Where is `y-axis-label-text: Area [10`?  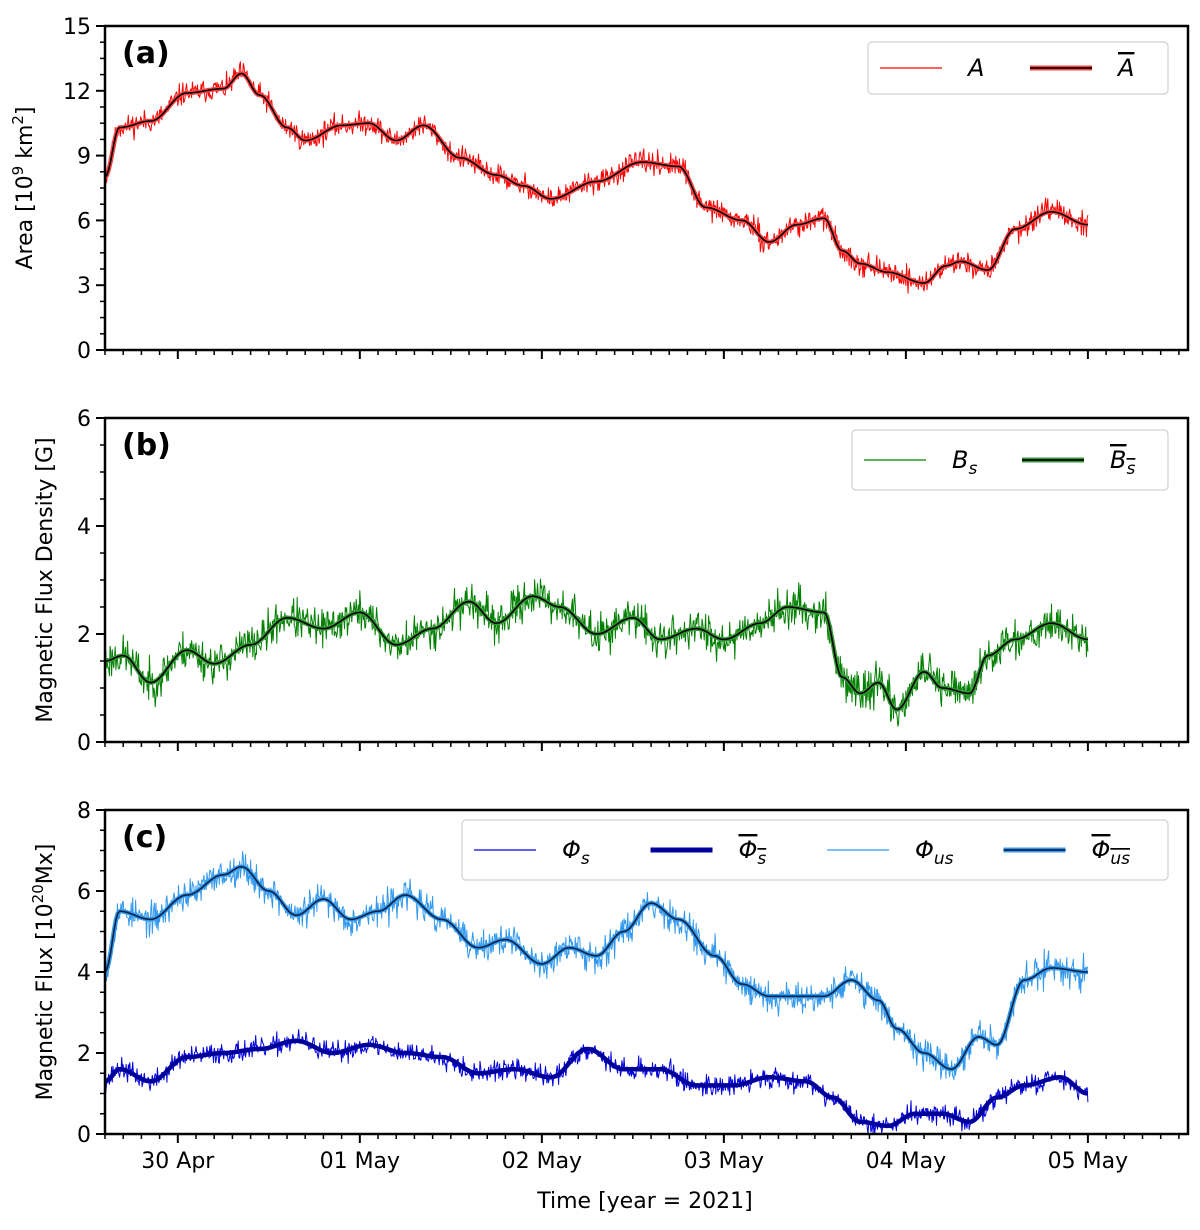
y-axis-label-text: Area [10 is located at coordinates (25, 222).